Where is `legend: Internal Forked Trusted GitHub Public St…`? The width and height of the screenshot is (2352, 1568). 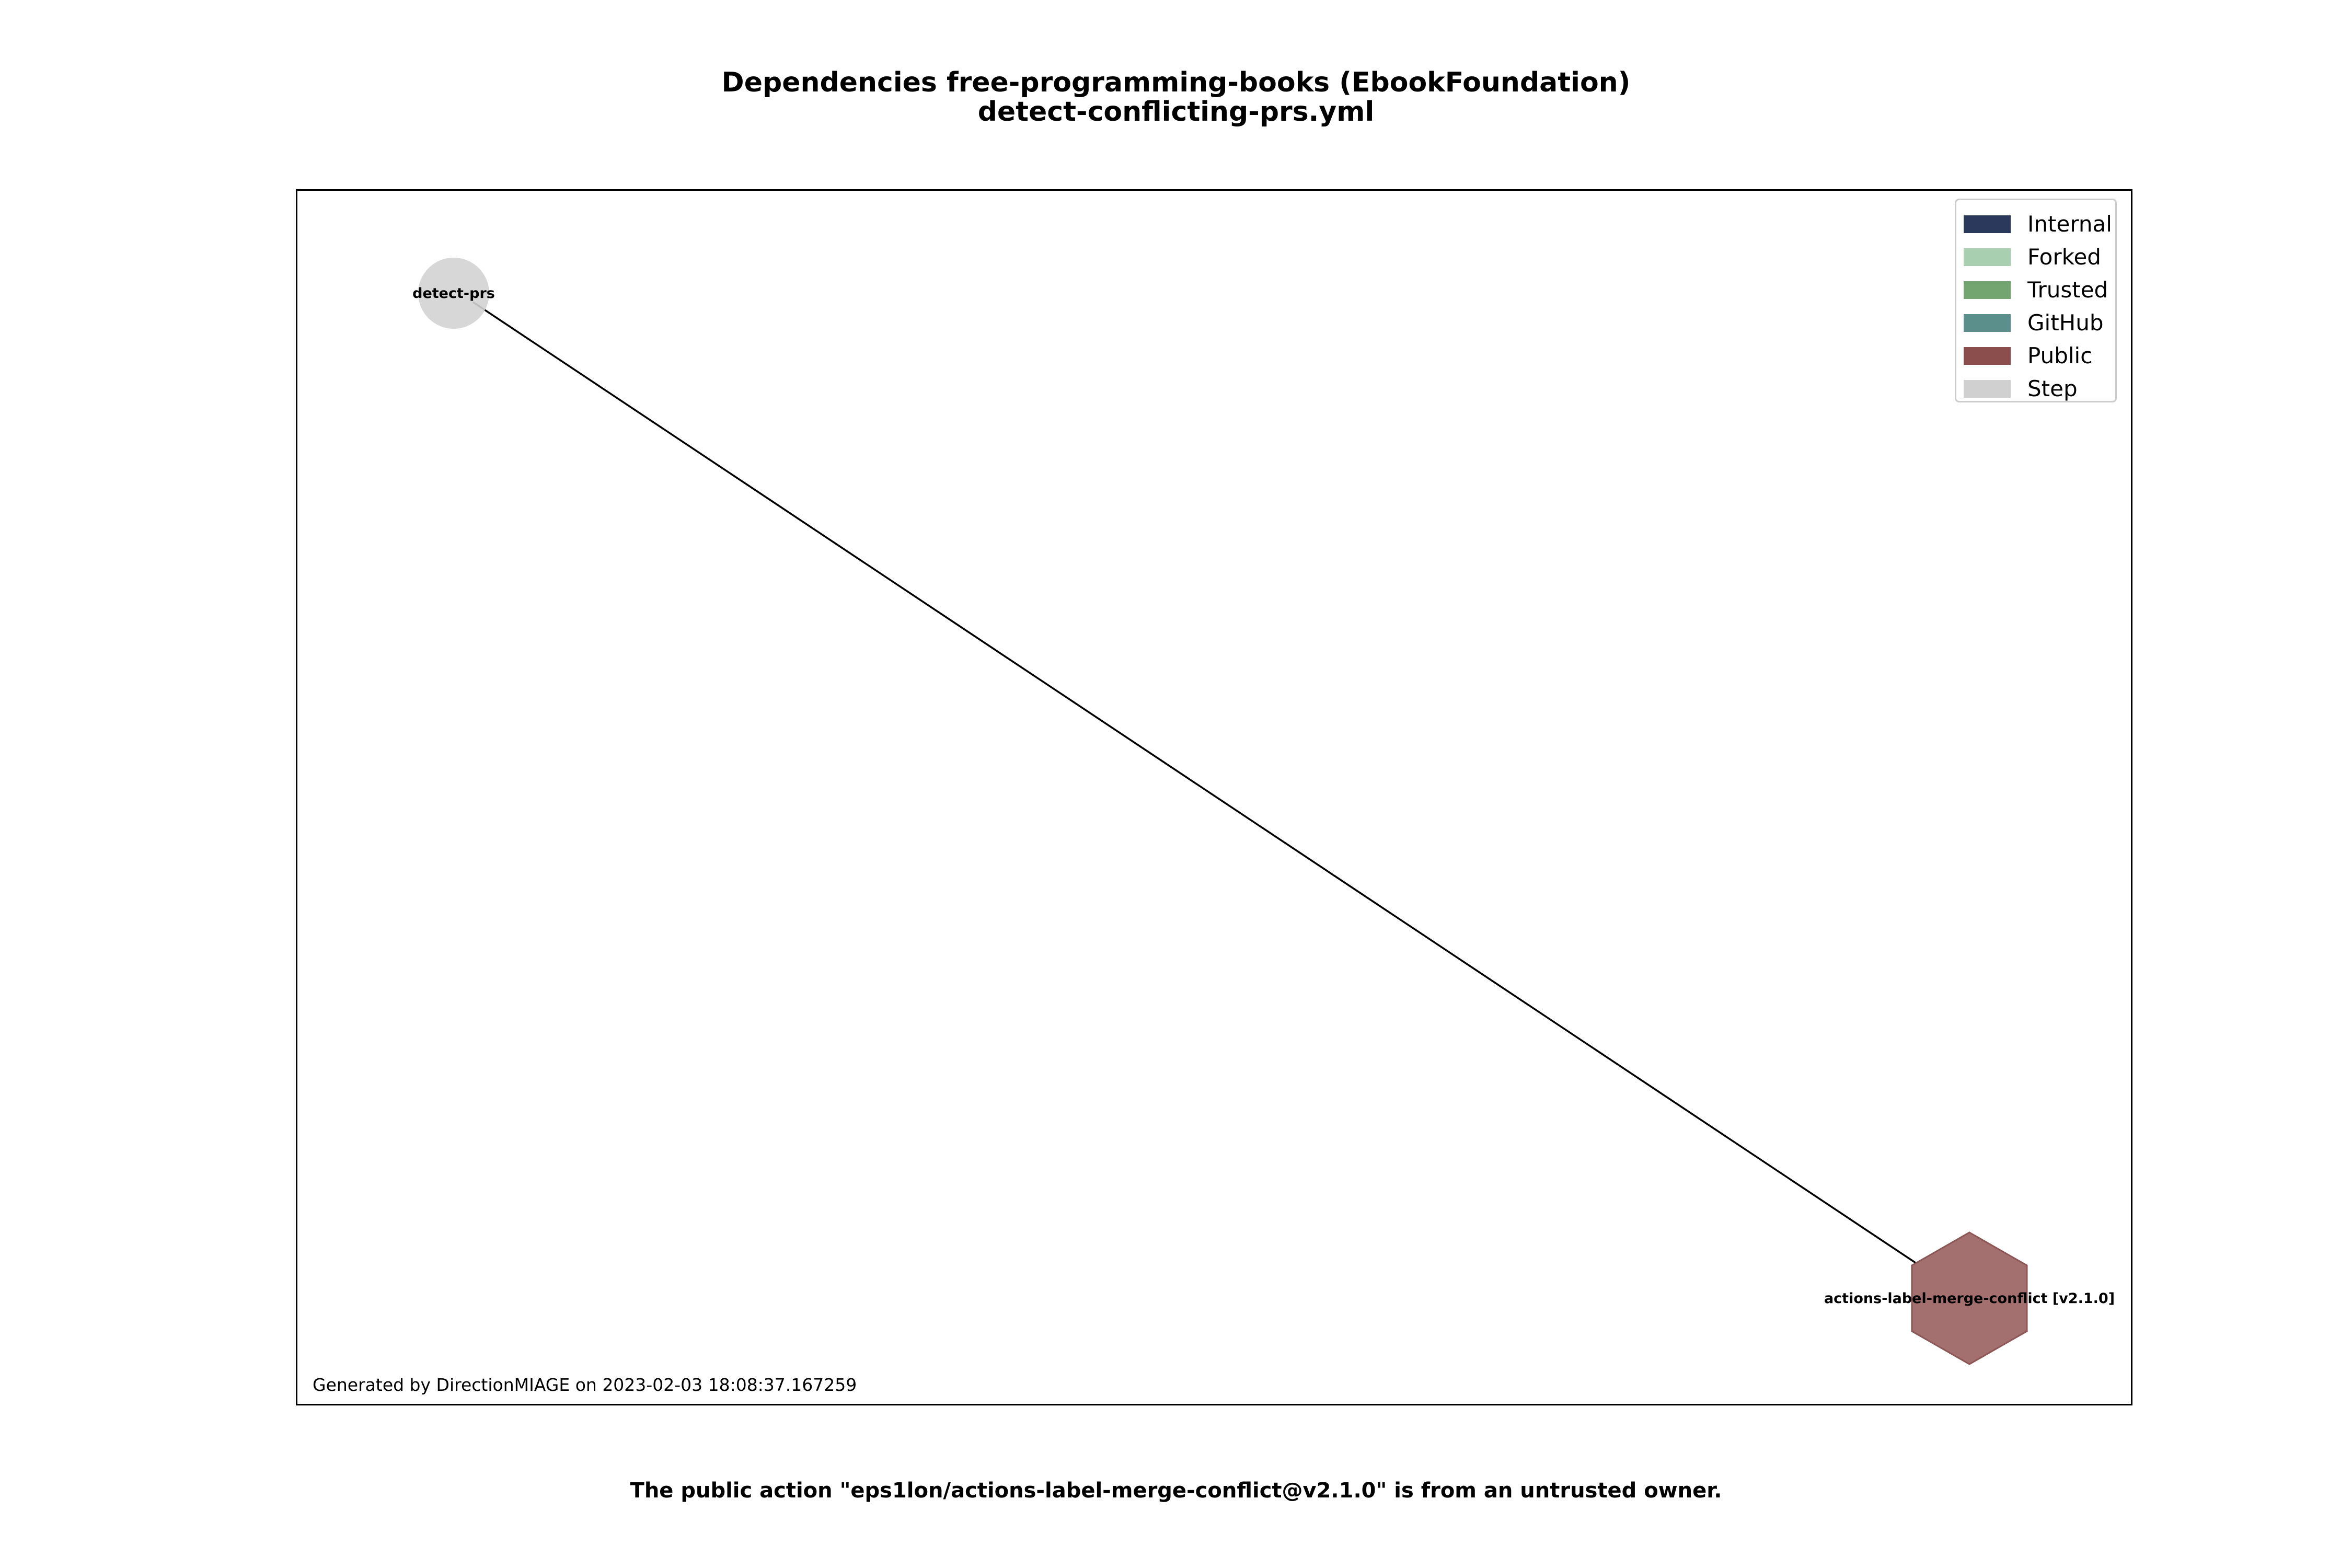
legend: Internal Forked Trusted GitHub Public St… is located at coordinates (2036, 300).